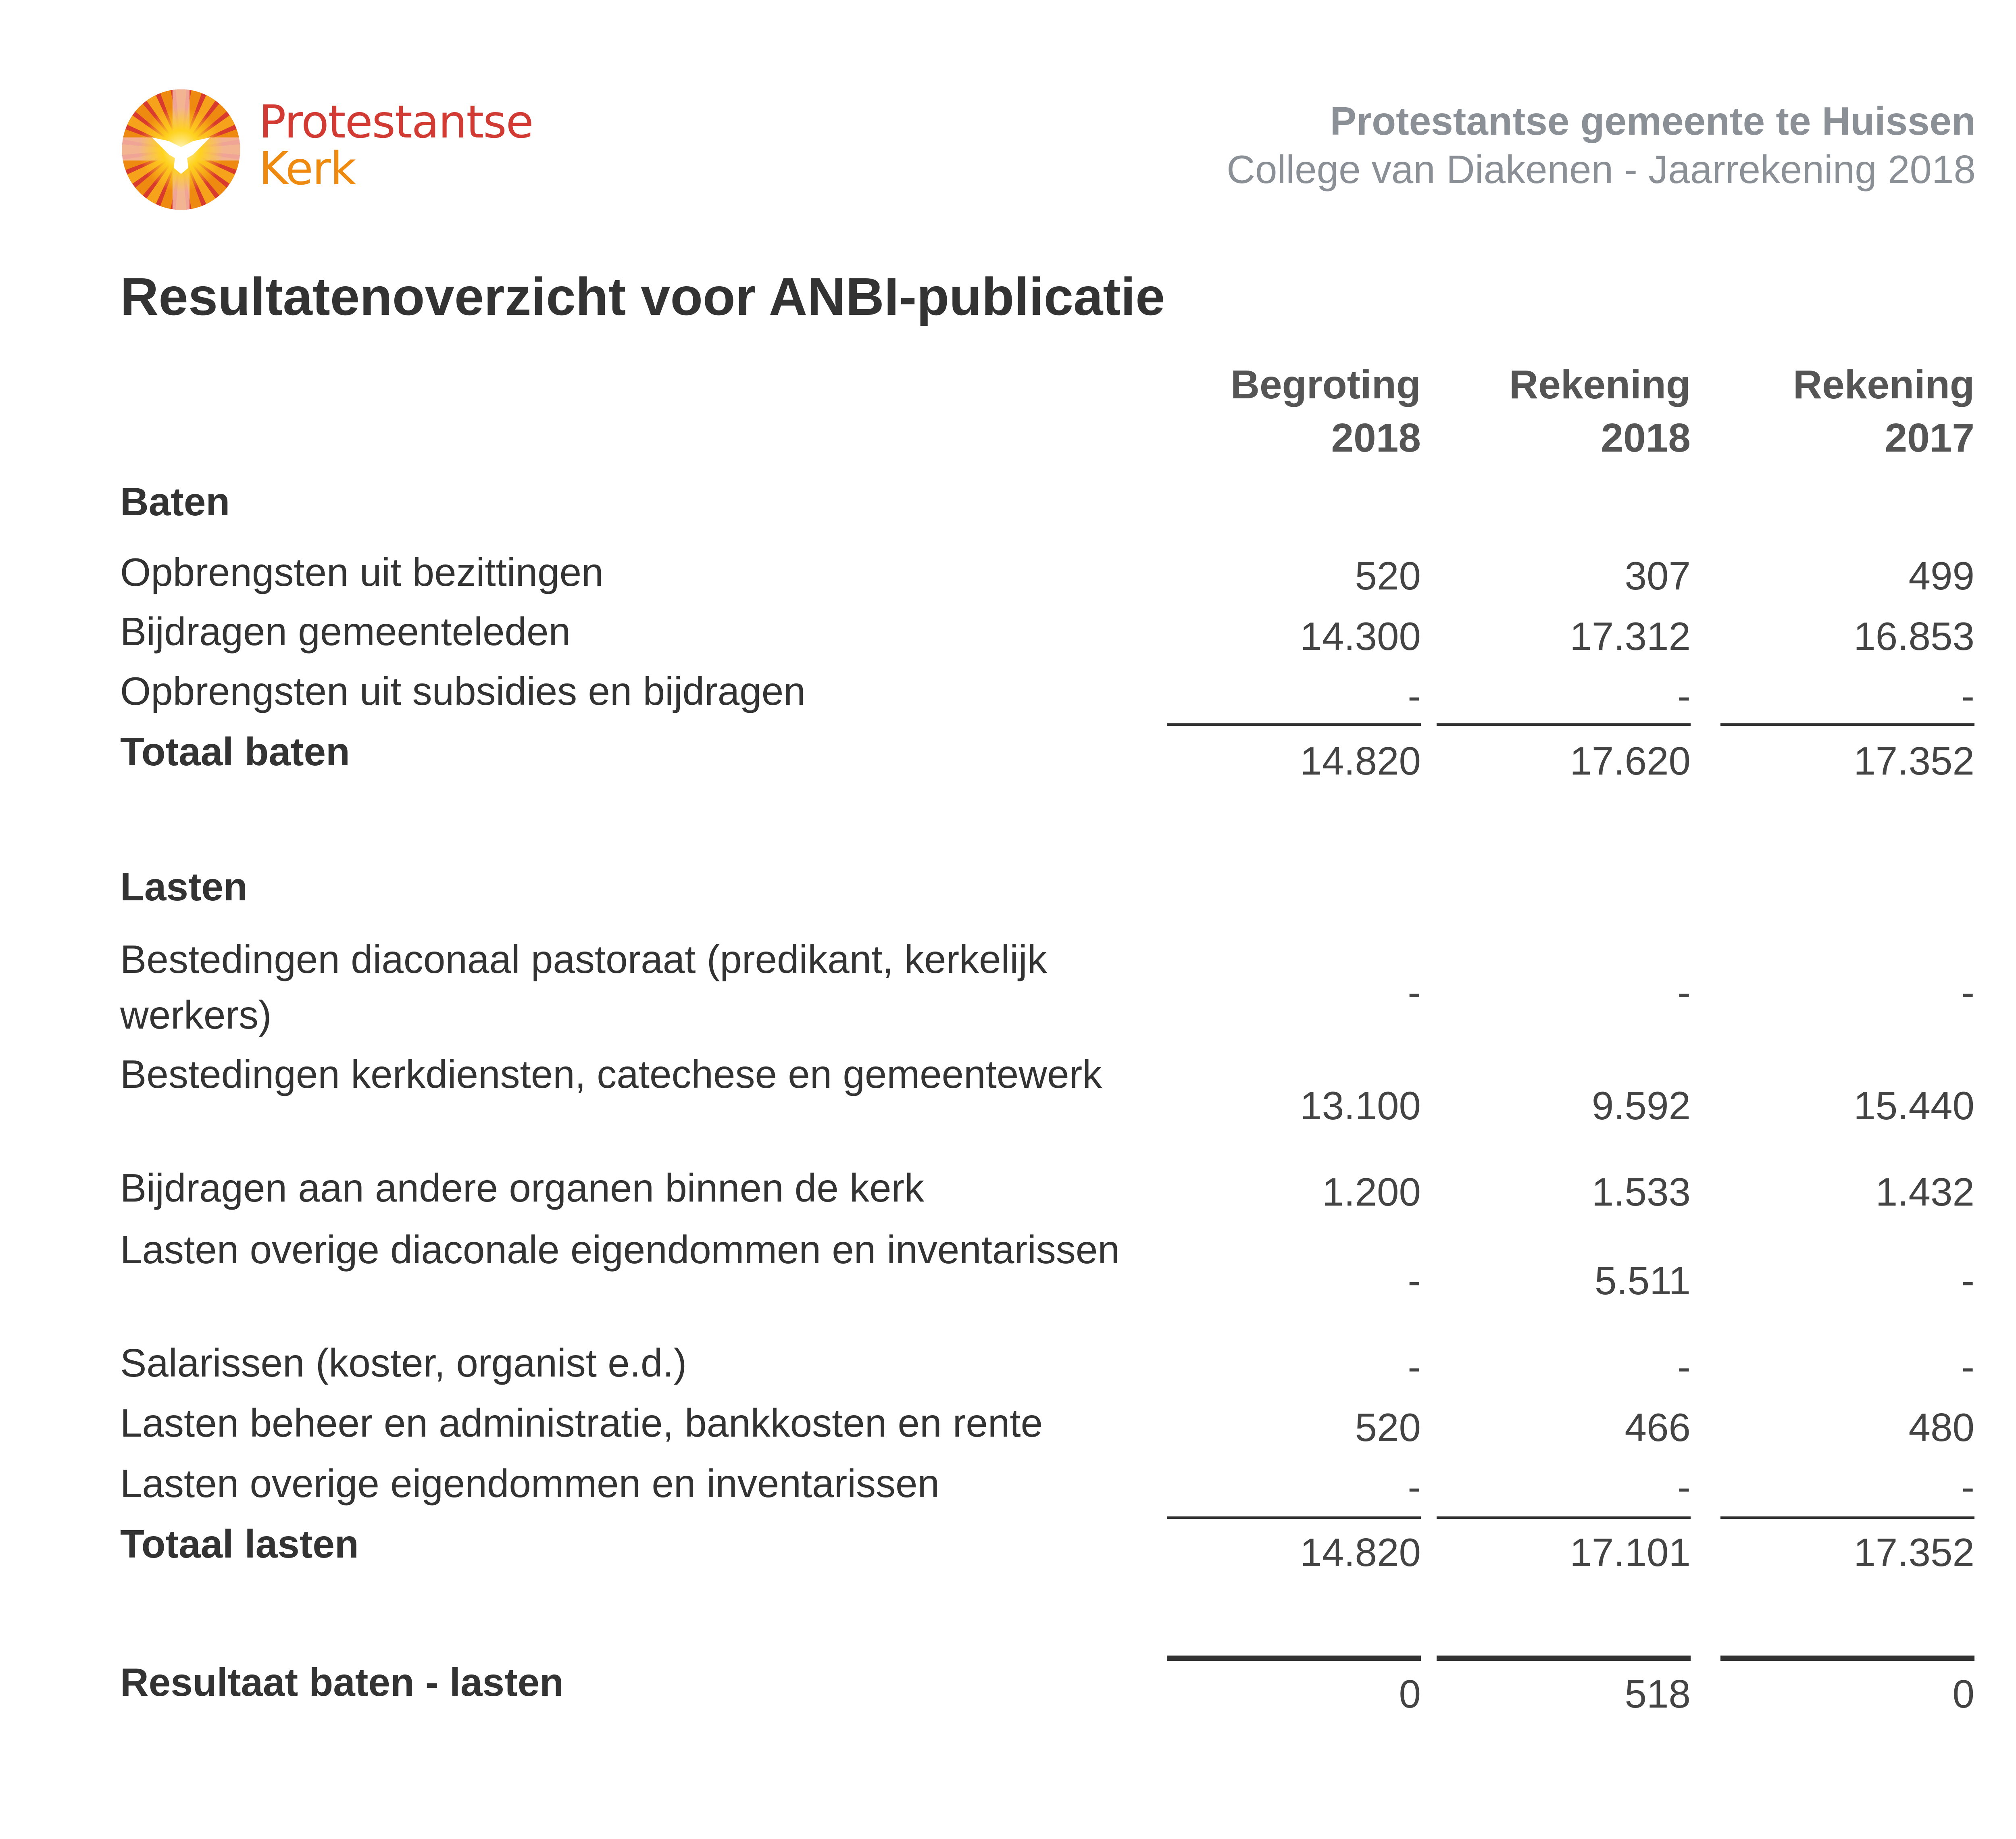 This screenshot has width=2016, height=1839. What do you see at coordinates (1657, 1694) in the screenshot?
I see `amount-cell: 518` at bounding box center [1657, 1694].